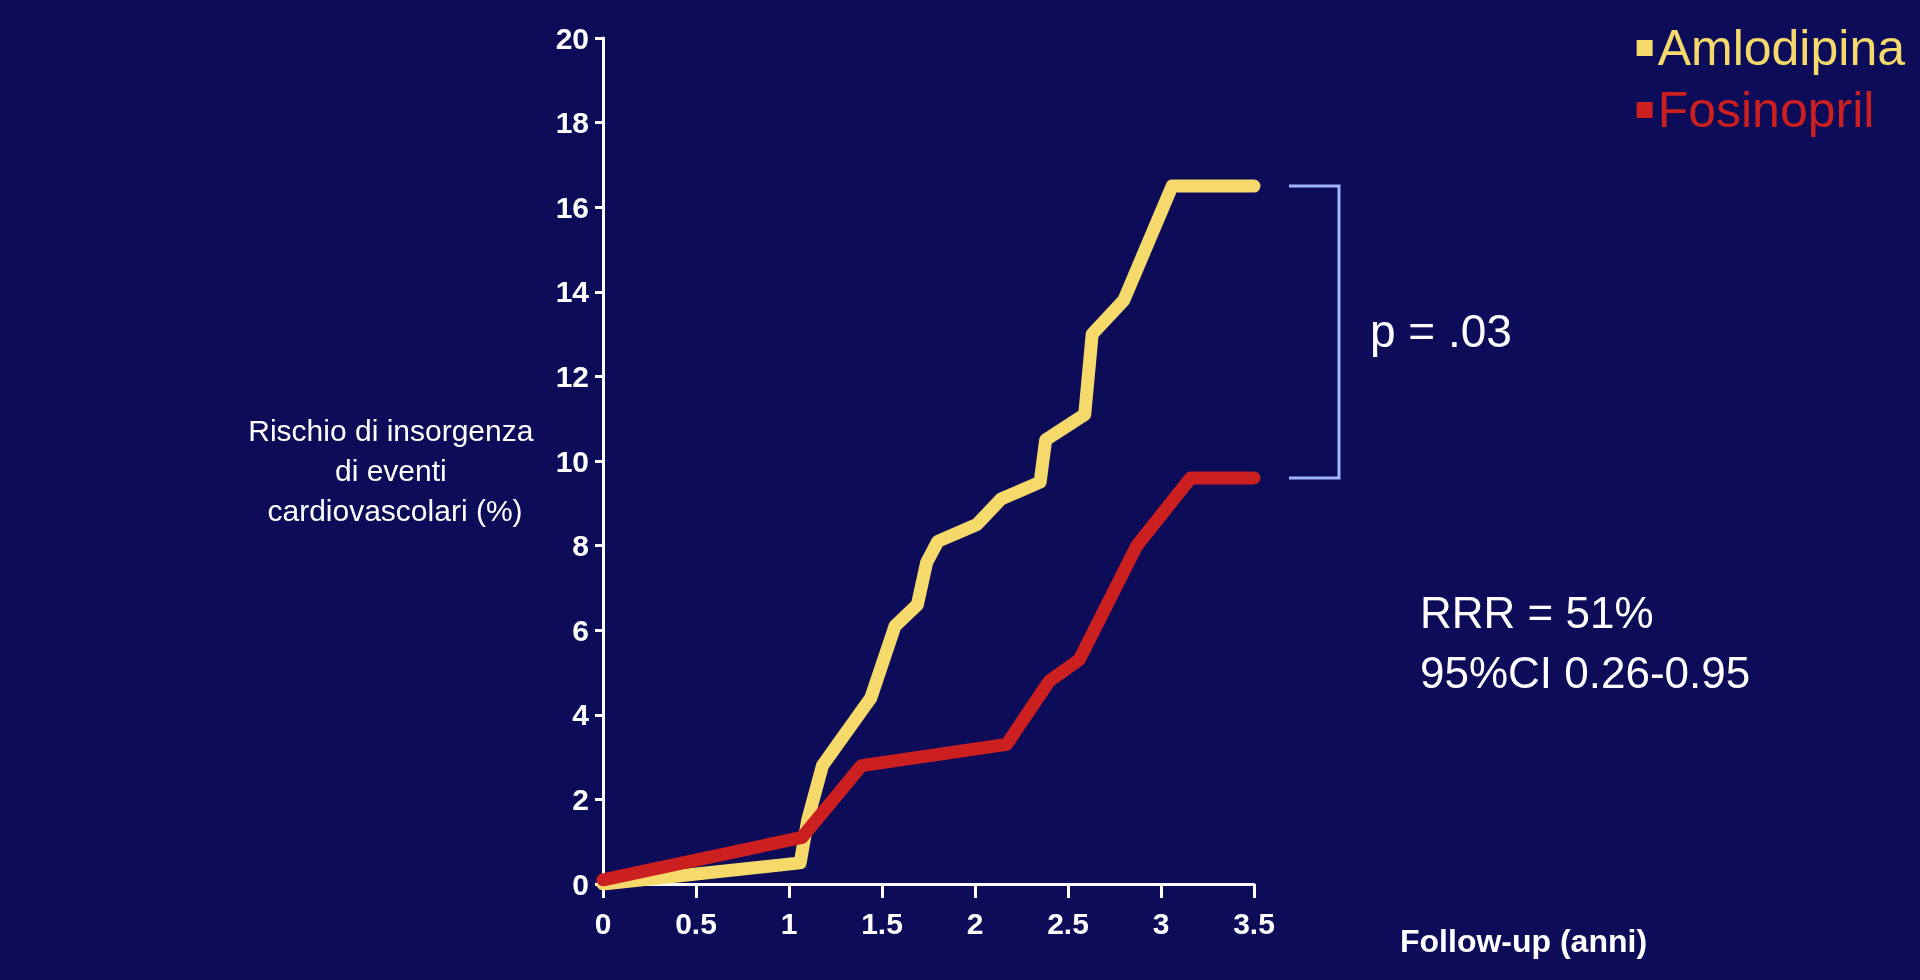 This screenshot has height=980, width=1920. I want to click on y-tick-label: 2, so click(580, 799).